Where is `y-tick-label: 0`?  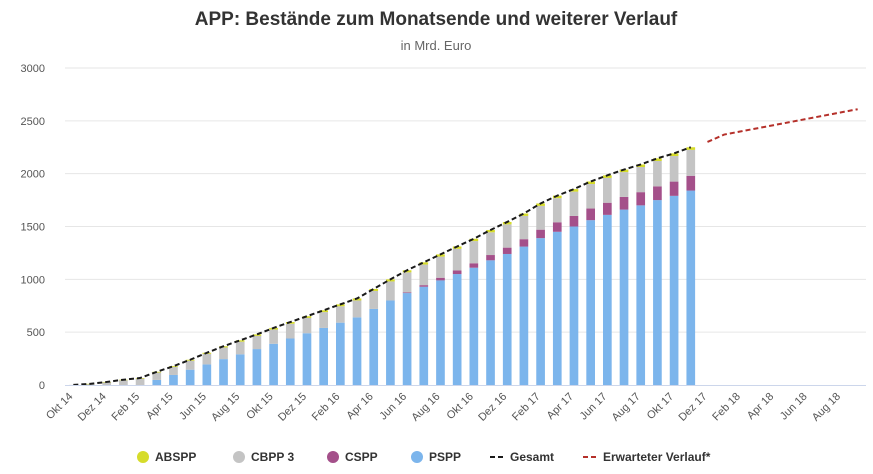 y-tick-label: 0 is located at coordinates (42, 386).